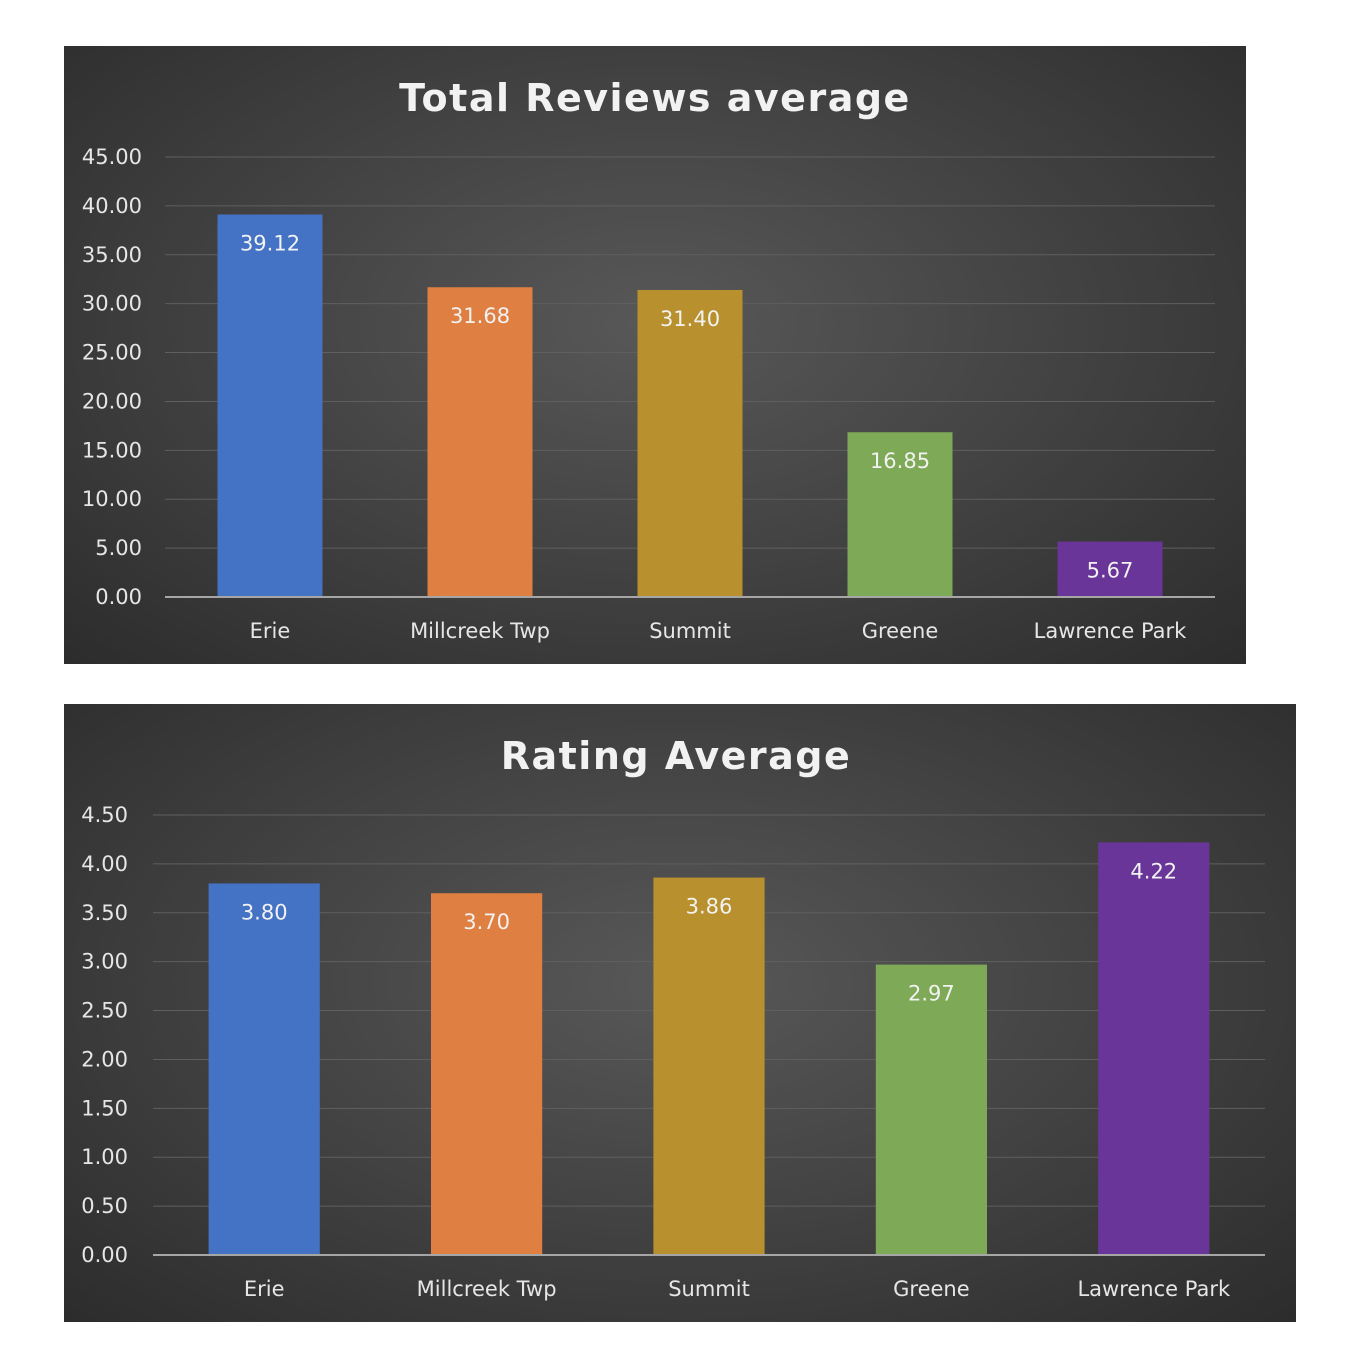 This screenshot has width=1350, height=1350. What do you see at coordinates (112, 499) in the screenshot?
I see `y-tick-label: 10.00` at bounding box center [112, 499].